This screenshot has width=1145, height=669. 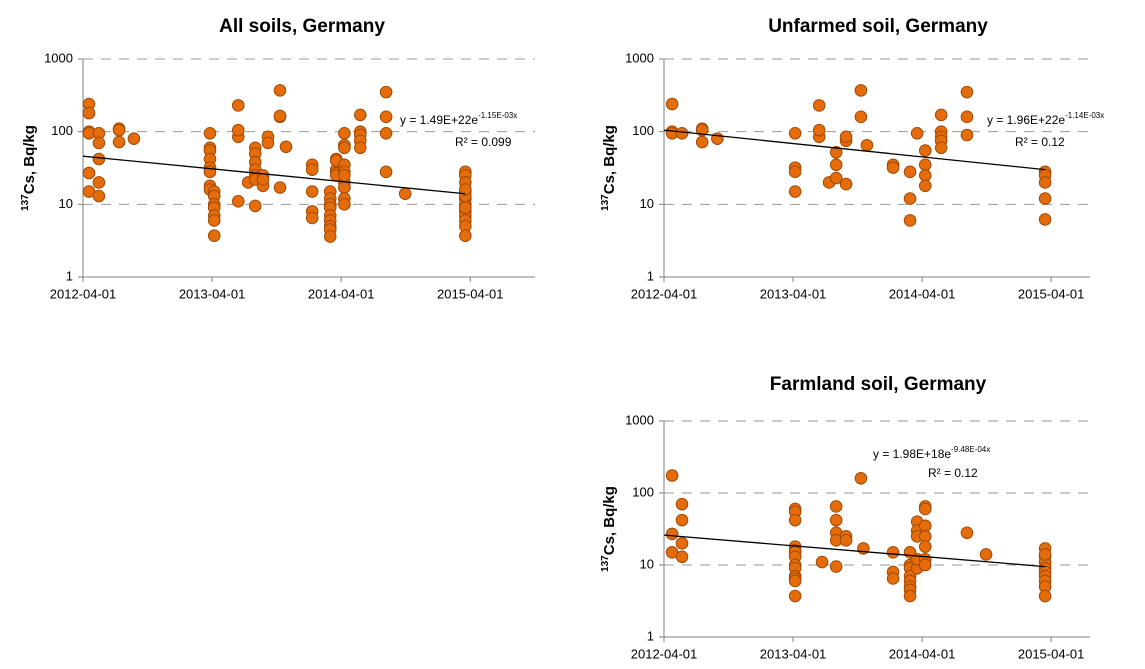 What do you see at coordinates (643, 491) in the screenshot?
I see `y-tick-label: 100` at bounding box center [643, 491].